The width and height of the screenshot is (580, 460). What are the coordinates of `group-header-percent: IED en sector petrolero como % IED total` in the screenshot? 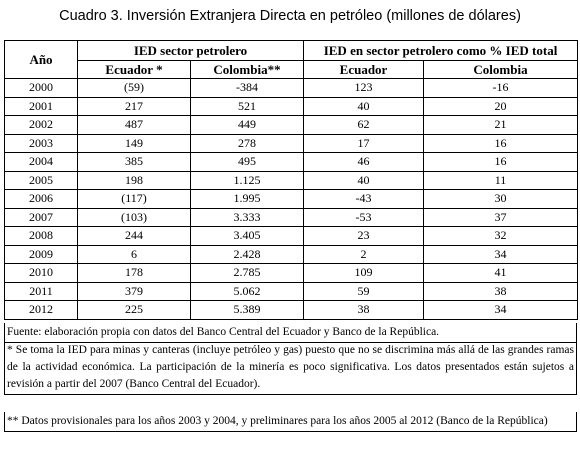 It's located at (440, 50).